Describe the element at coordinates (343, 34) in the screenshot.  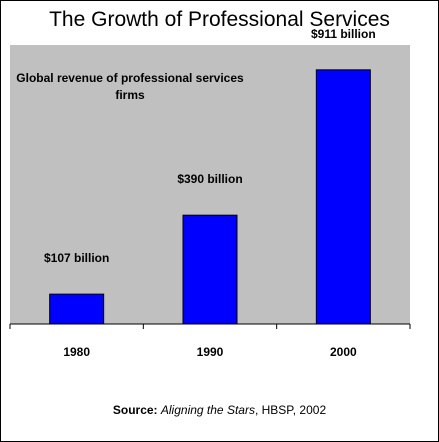
I see `data-label-2000: $911 billion` at that location.